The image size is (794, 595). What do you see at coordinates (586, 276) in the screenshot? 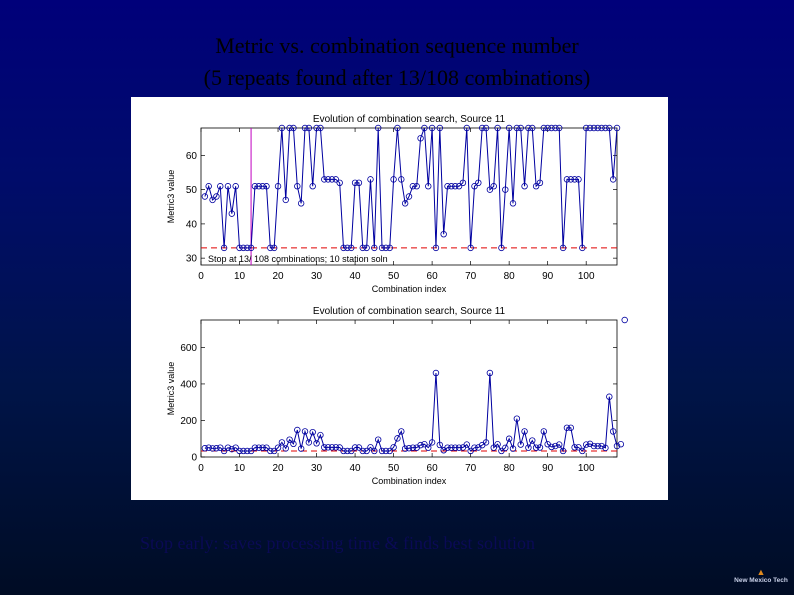
I see `x-tick-label-1-100: 100` at bounding box center [586, 276].